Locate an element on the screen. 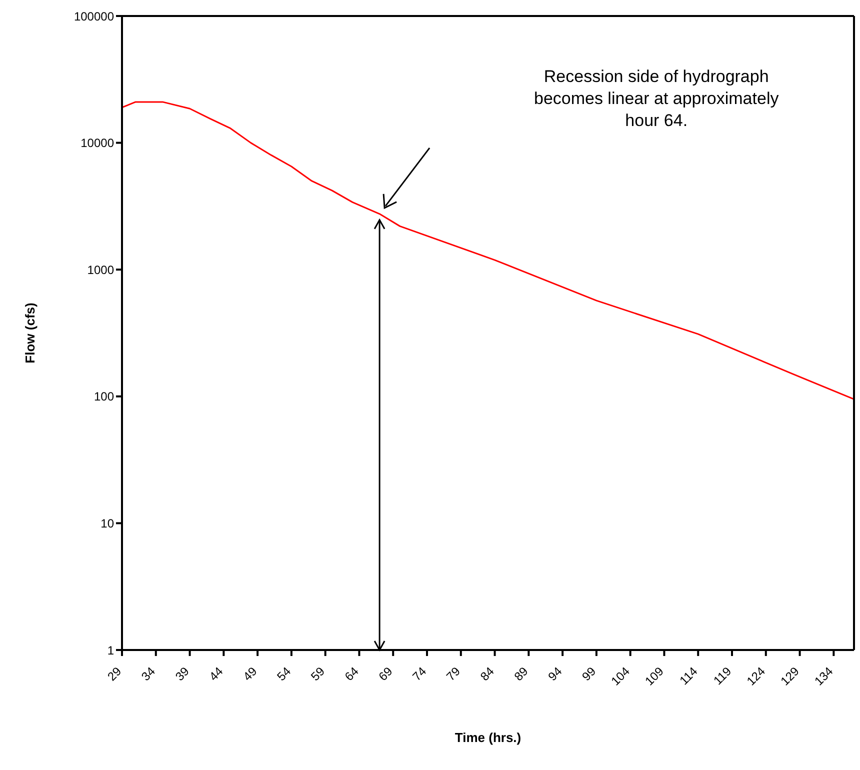 Image resolution: width=860 pixels, height=770 pixels. x-tick-label: 99 is located at coordinates (589, 674).